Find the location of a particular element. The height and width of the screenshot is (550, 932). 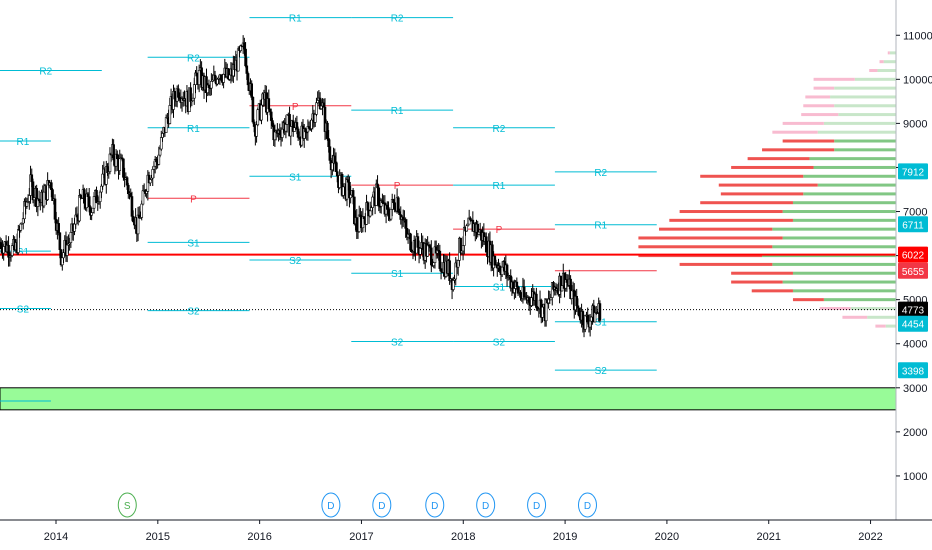

x-tick-label: 2014 is located at coordinates (56, 537).